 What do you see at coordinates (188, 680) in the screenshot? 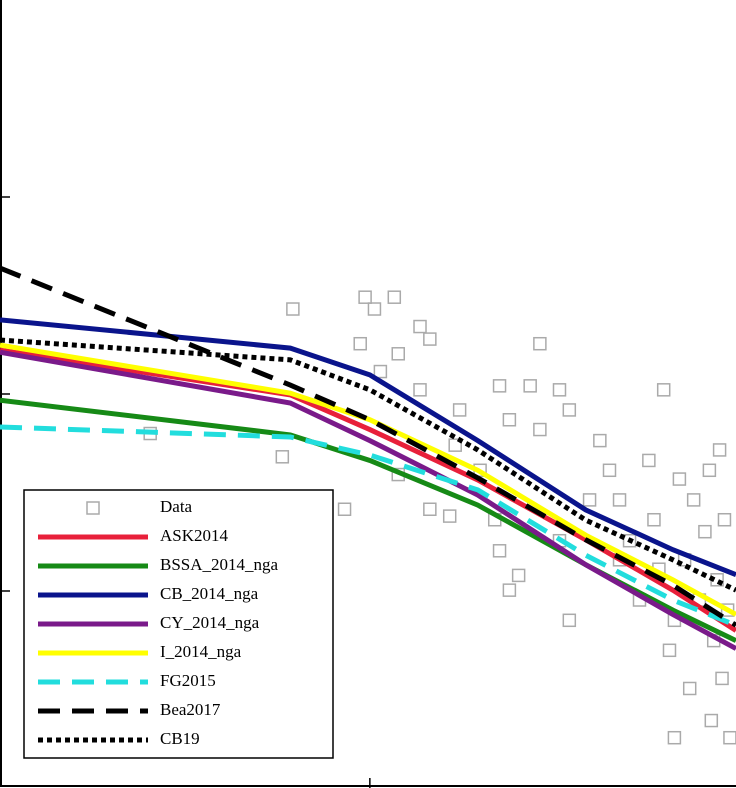
I see `legend-label: FG2015` at bounding box center [188, 680].